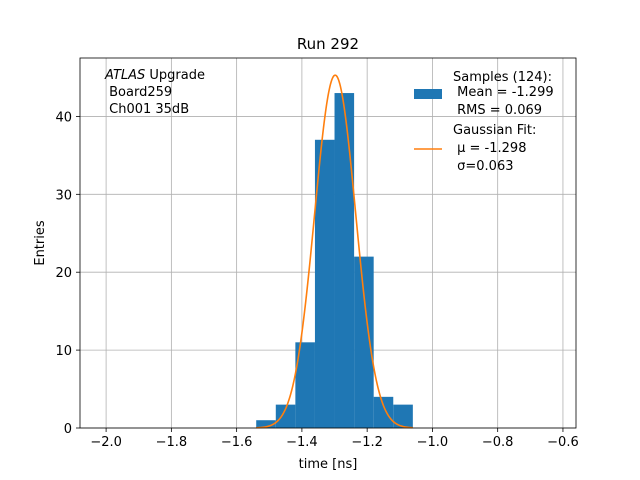 The image size is (640, 480). I want to click on x-tick-label-4: −1.2, so click(367, 442).